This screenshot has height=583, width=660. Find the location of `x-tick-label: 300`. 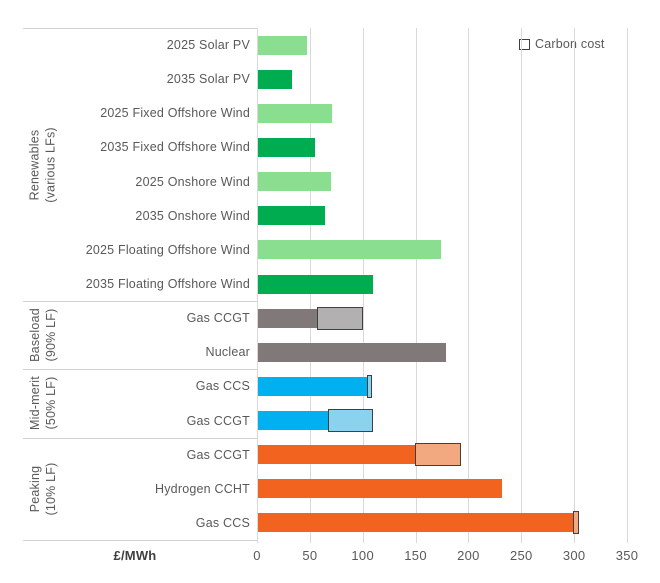

x-tick-label: 300 is located at coordinates (574, 555).